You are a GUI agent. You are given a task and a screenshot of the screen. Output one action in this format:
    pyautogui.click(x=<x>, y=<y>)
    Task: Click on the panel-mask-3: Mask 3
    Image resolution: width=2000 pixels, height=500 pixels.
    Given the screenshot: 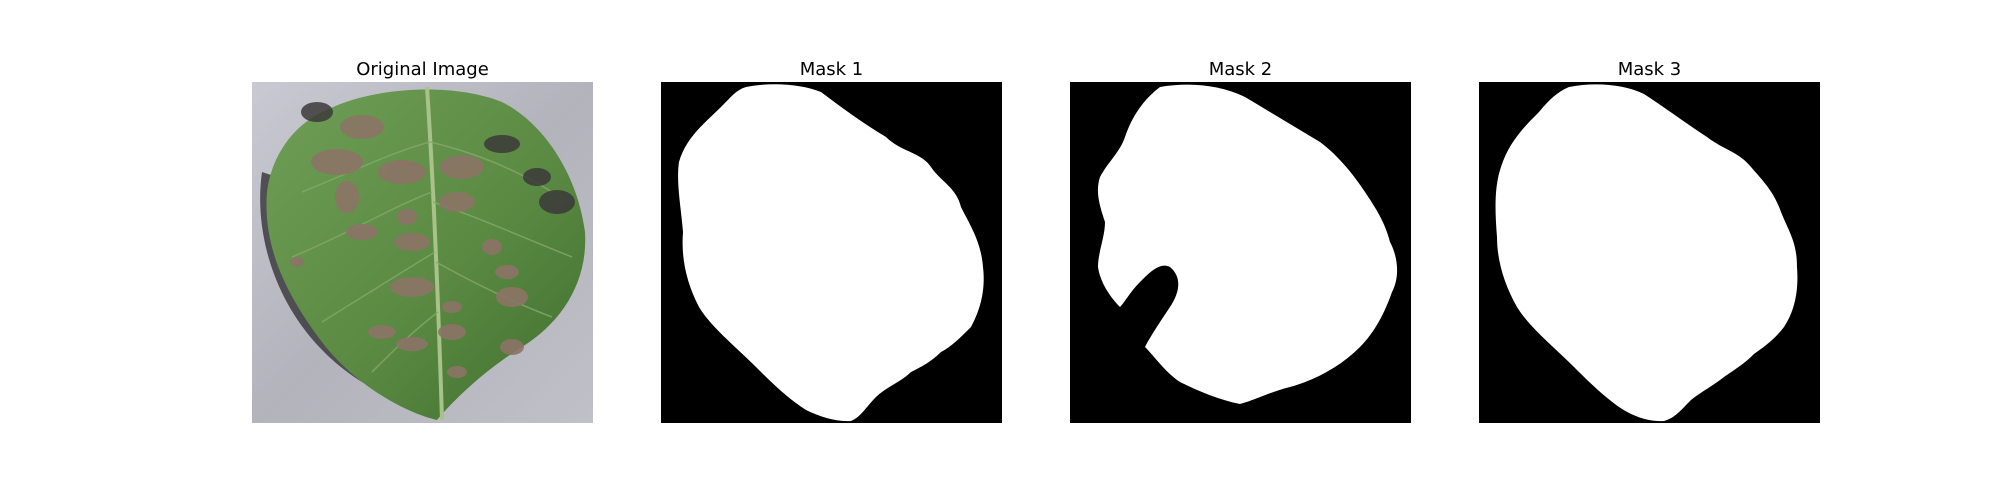 What is the action you would take?
    pyautogui.click(x=1649, y=241)
    